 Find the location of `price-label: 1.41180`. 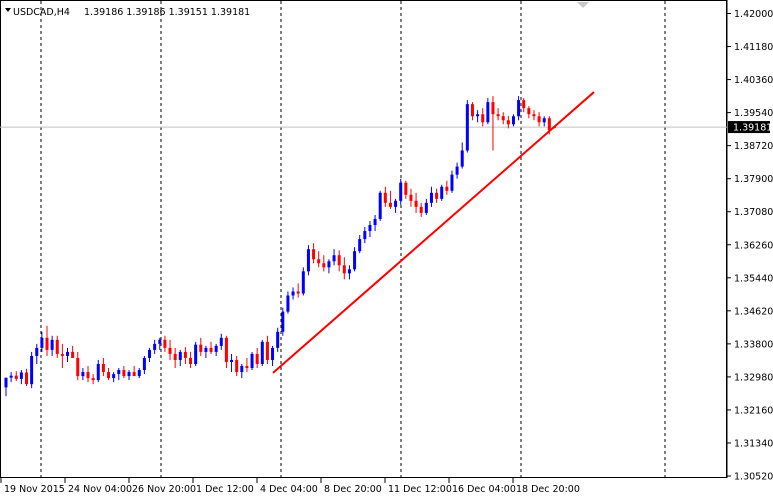

price-label: 1.41180 is located at coordinates (753, 47).